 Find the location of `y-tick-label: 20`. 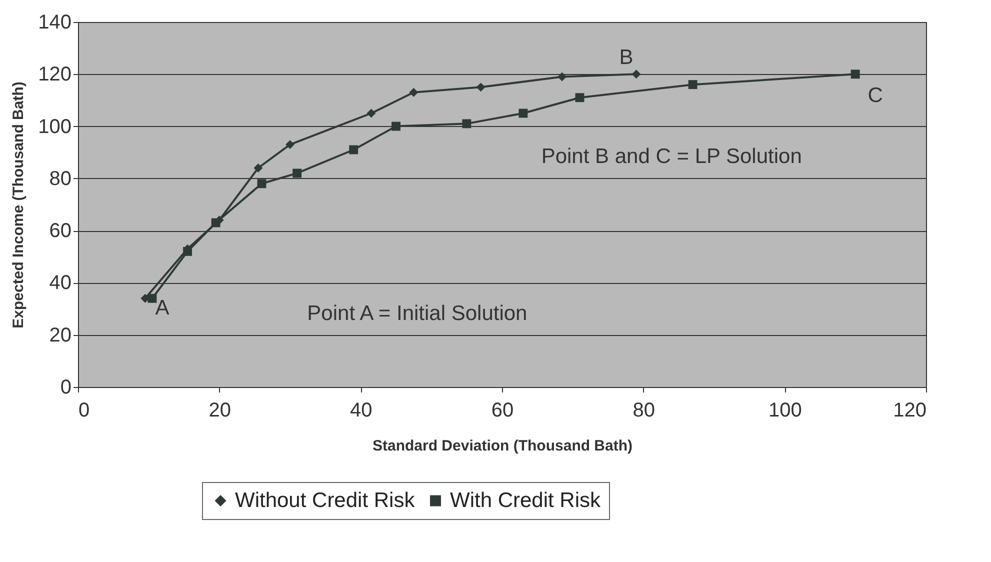

y-tick-label: 20 is located at coordinates (60, 335).